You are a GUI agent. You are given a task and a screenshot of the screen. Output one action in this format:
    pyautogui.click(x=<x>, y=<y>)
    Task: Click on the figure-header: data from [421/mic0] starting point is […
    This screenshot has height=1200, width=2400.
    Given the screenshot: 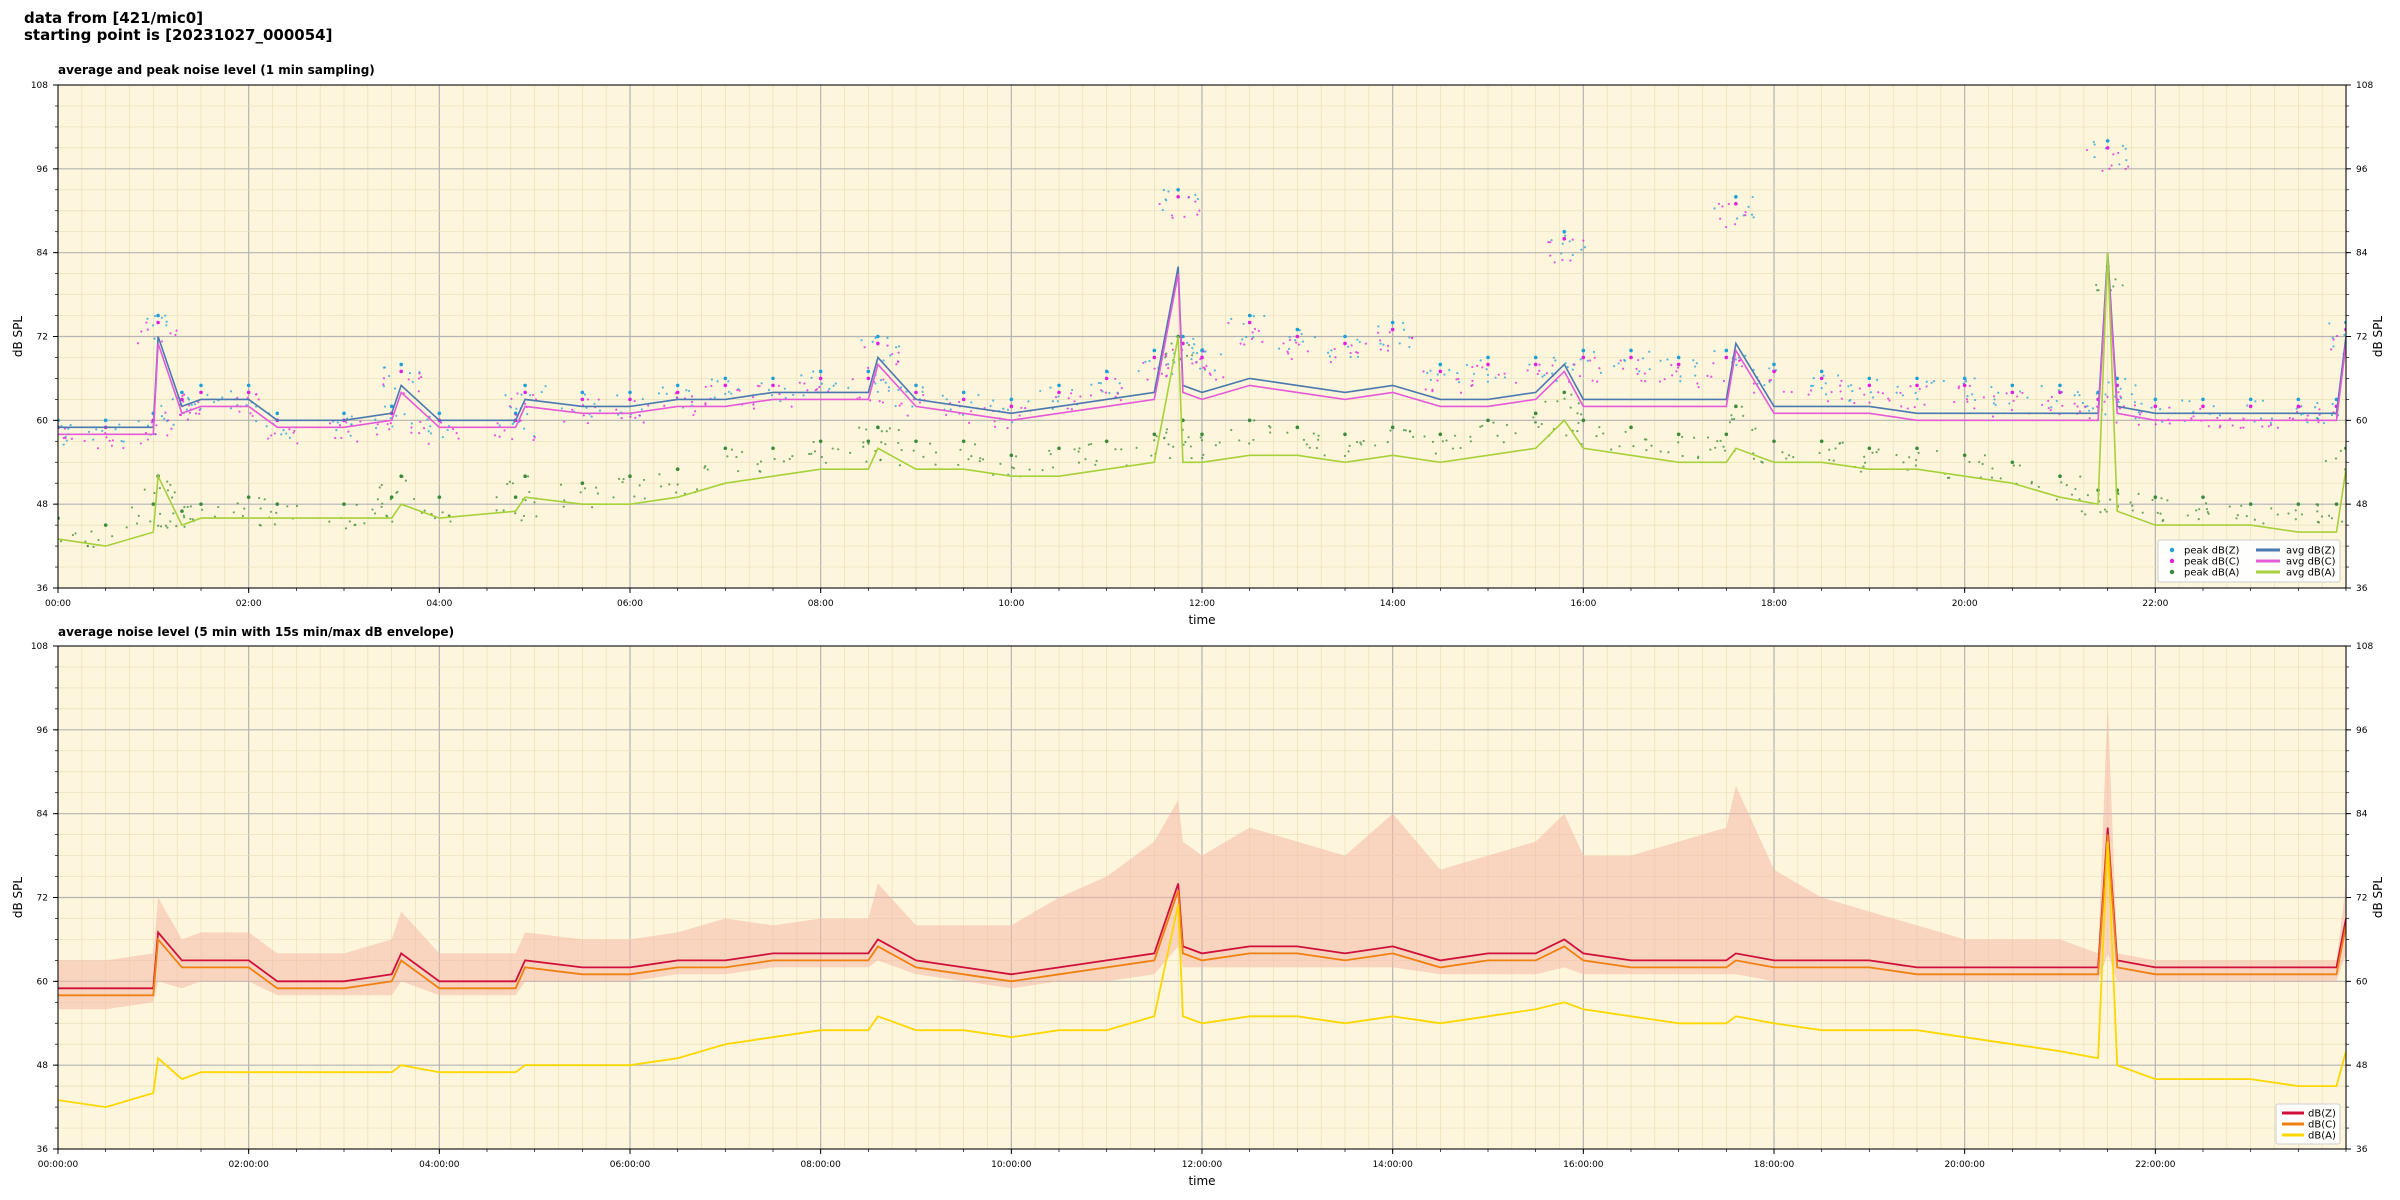 What is the action you would take?
    pyautogui.click(x=178, y=27)
    